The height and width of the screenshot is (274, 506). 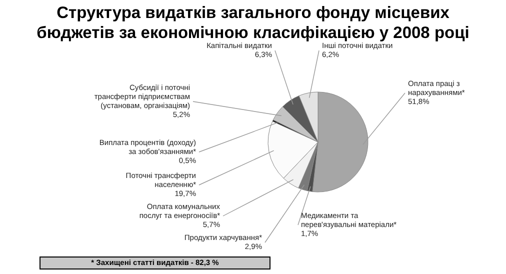 What do you see at coordinates (253, 23) in the screenshot?
I see `chart-title: Структура видатків загального фонду місцевих бюджетів за економічною класифікацією у 2008 році` at bounding box center [253, 23].